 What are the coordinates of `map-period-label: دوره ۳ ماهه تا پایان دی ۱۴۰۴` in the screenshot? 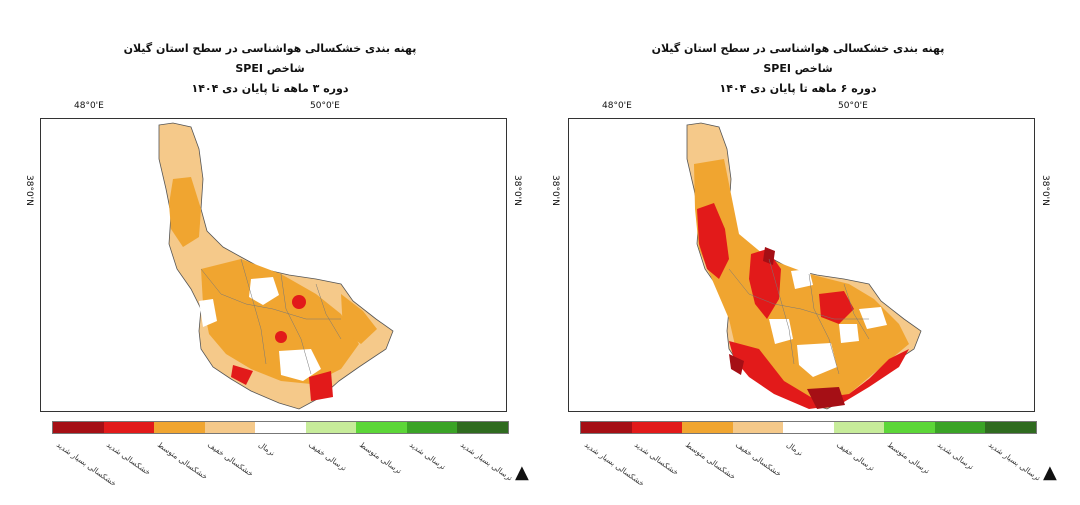 It's located at (270, 88).